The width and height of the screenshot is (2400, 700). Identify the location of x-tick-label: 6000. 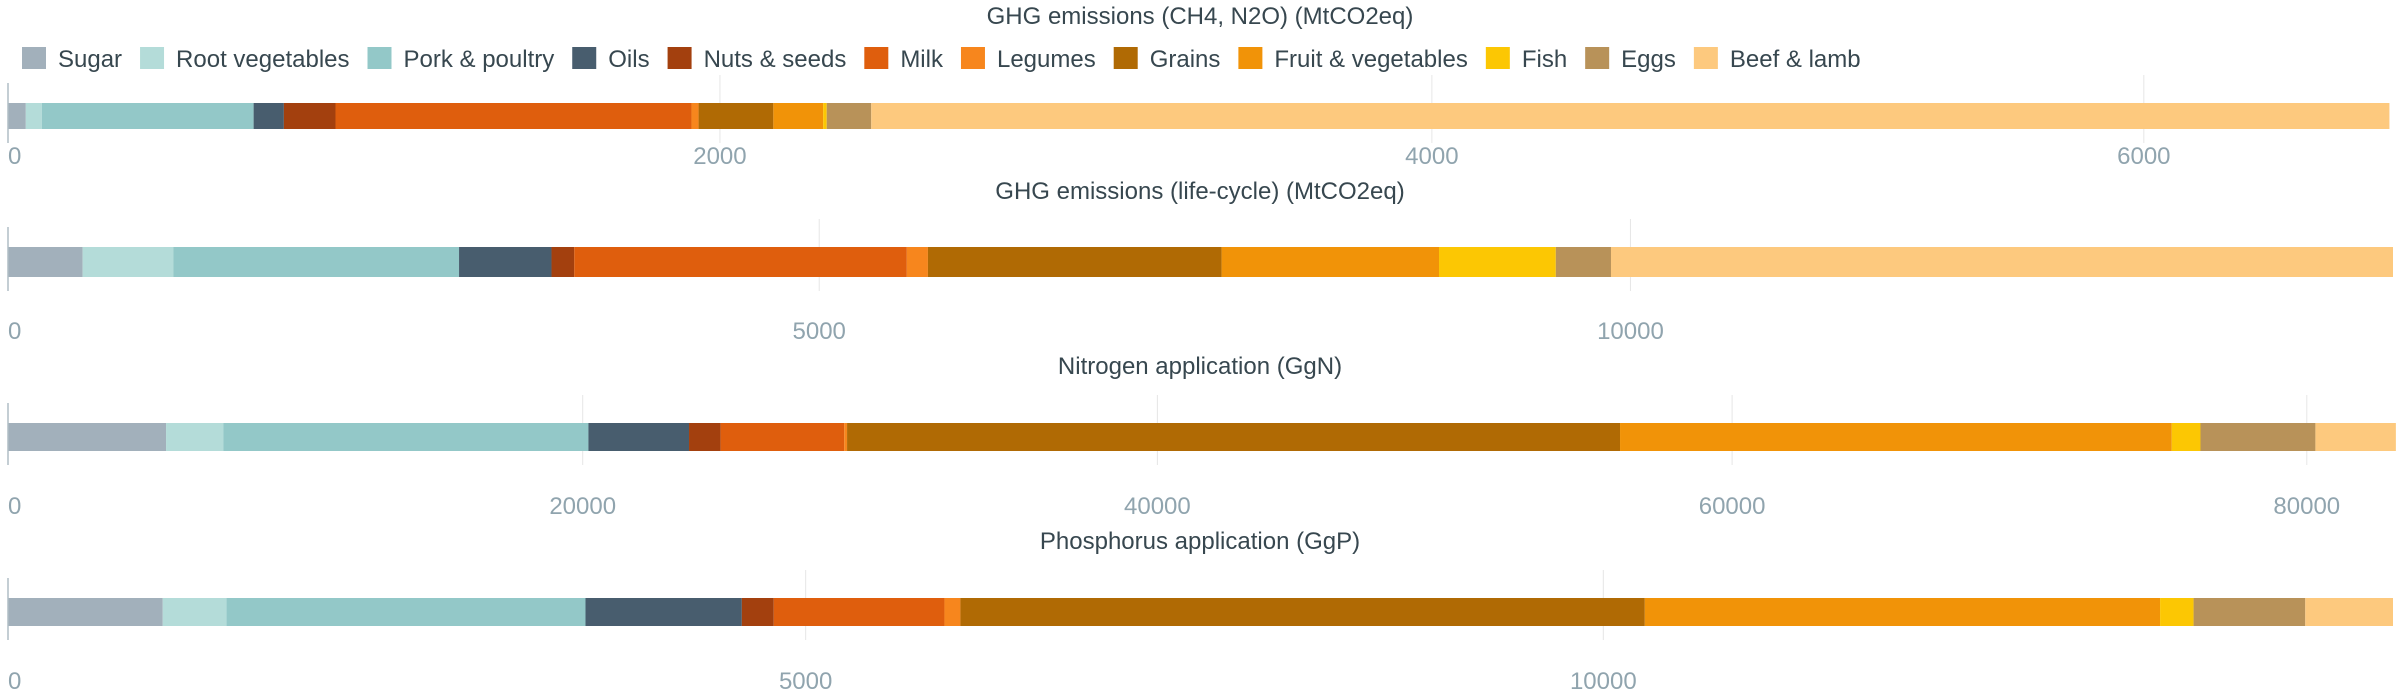
(2143, 156).